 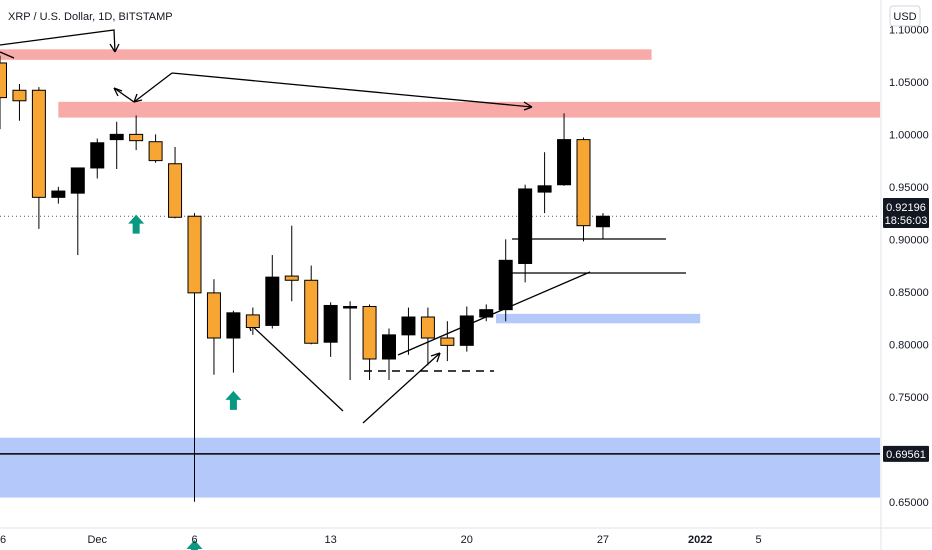 What do you see at coordinates (909, 83) in the screenshot?
I see `price-tick-label: 1.05000` at bounding box center [909, 83].